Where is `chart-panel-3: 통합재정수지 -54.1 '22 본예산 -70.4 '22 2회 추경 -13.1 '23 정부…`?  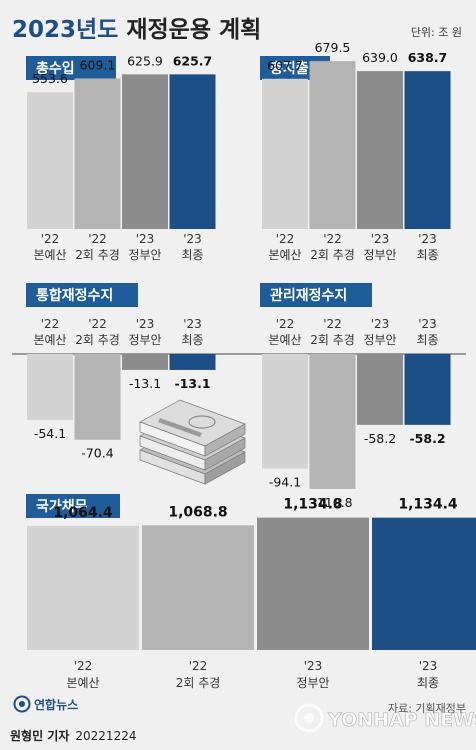
chart-panel-3: 통합재정수지 -54.1 '22 본예산 -70.4 '22 2회 추경 -13.1 '23 정부… is located at coordinates (124, 372).